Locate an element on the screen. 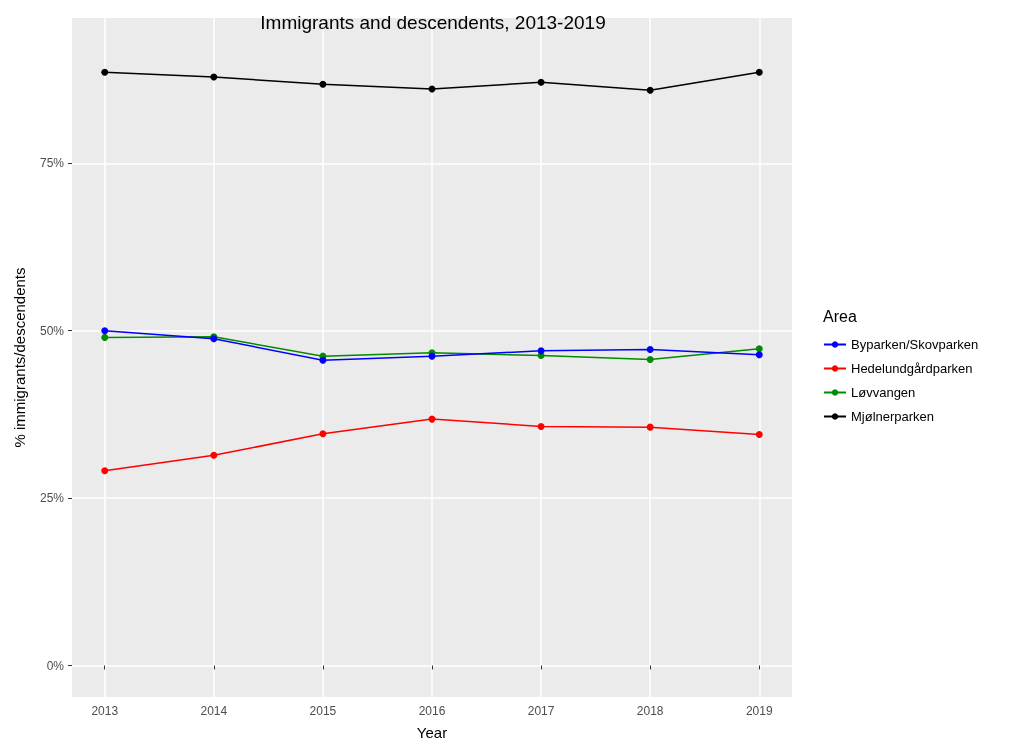 This screenshot has height=745, width=1009. legend-label: Hedelundgårdparken is located at coordinates (912, 368).